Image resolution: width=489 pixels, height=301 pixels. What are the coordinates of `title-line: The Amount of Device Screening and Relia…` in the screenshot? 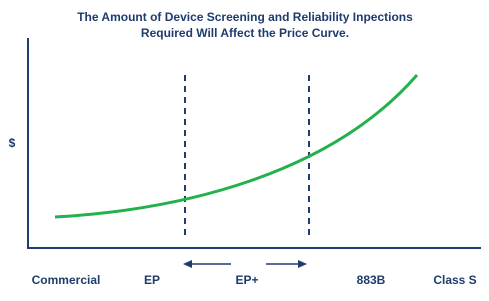 It's located at (245, 17).